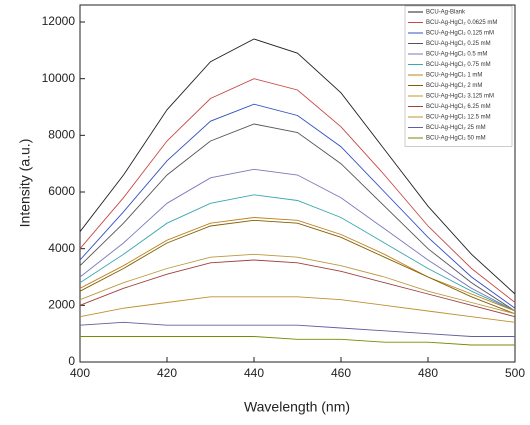 The height and width of the screenshot is (425, 530). What do you see at coordinates (460, 97) in the screenshot?
I see `legend-label: BCU-Ag-HgCl₂ 3.125 mM` at bounding box center [460, 97].